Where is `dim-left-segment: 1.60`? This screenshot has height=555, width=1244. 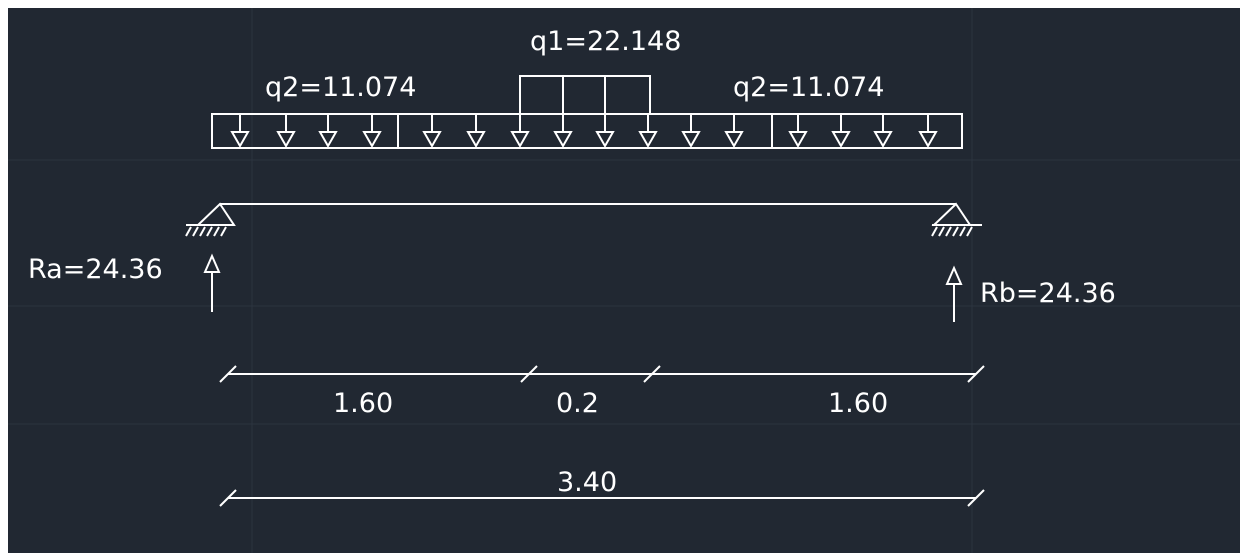 dim-left-segment: 1.60 is located at coordinates (363, 403).